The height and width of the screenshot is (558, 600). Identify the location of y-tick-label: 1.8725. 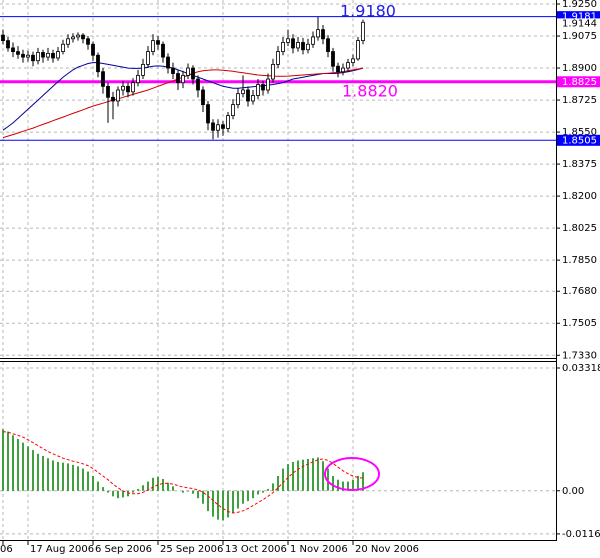
(579, 100).